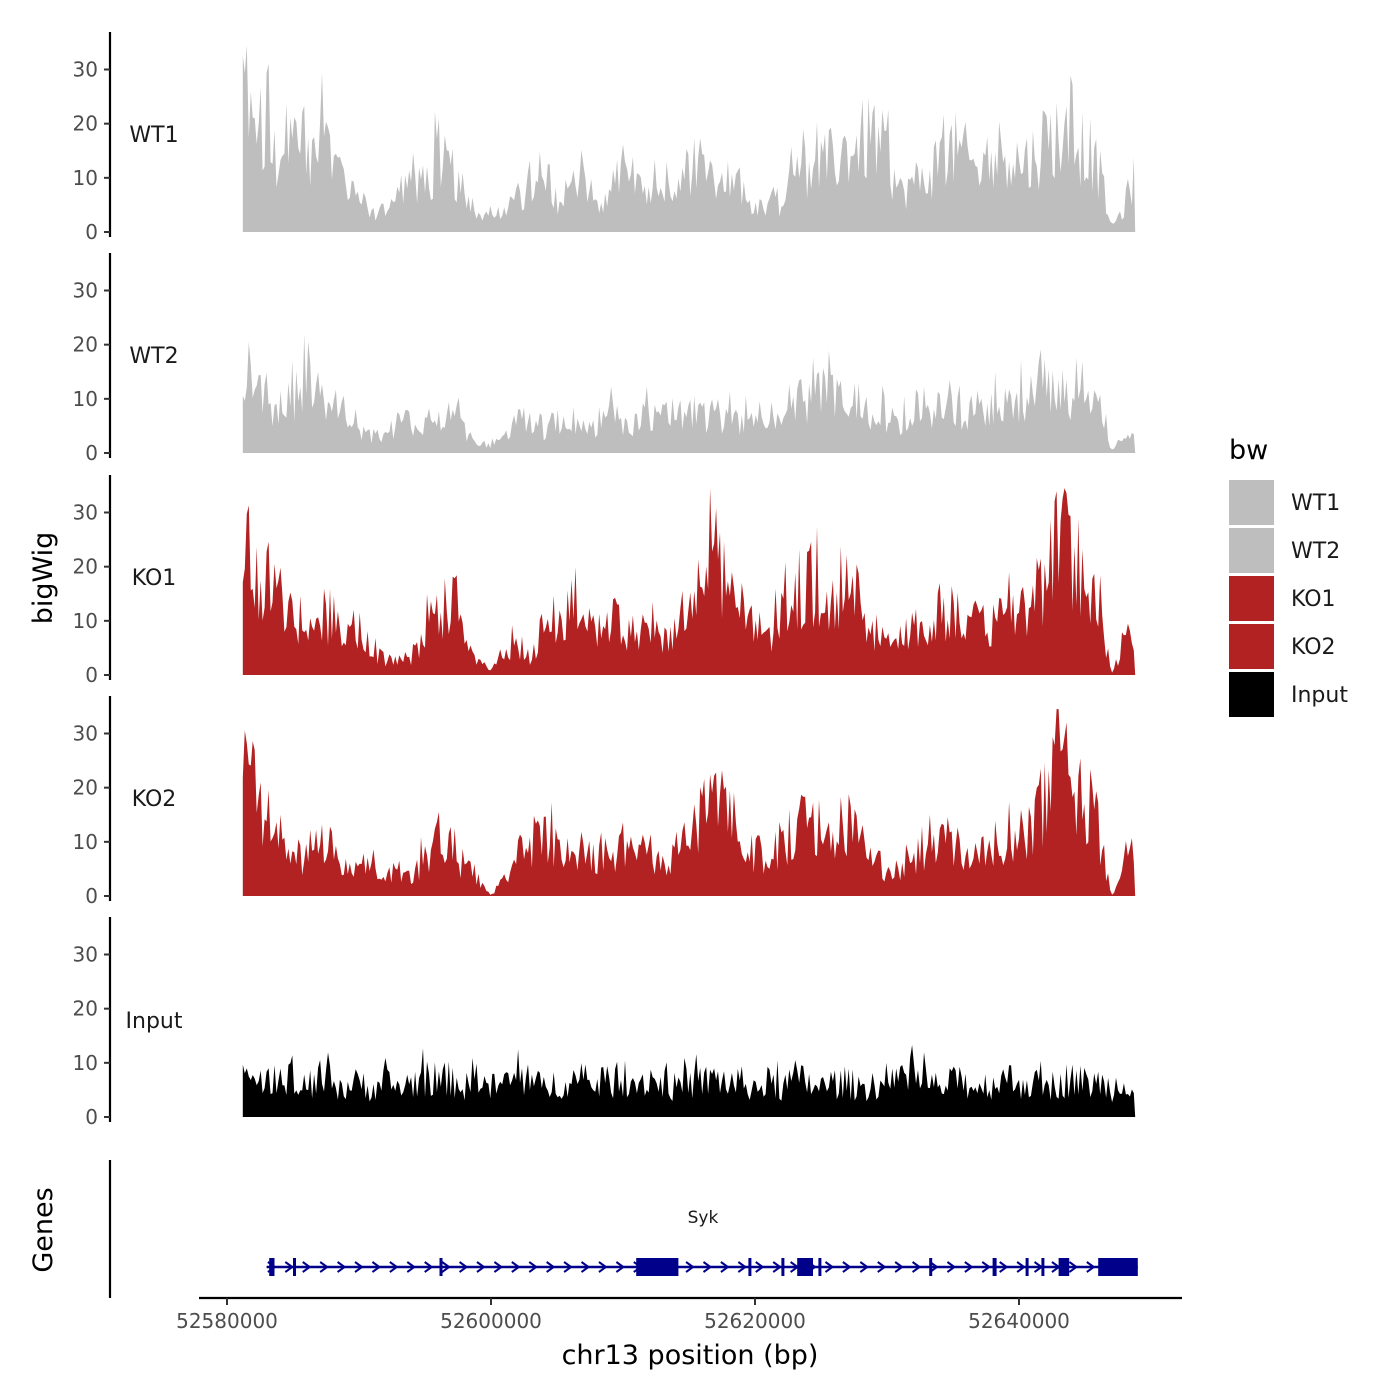 The width and height of the screenshot is (1400, 1400). I want to click on x-tick-label: 52600000, so click(491, 1321).